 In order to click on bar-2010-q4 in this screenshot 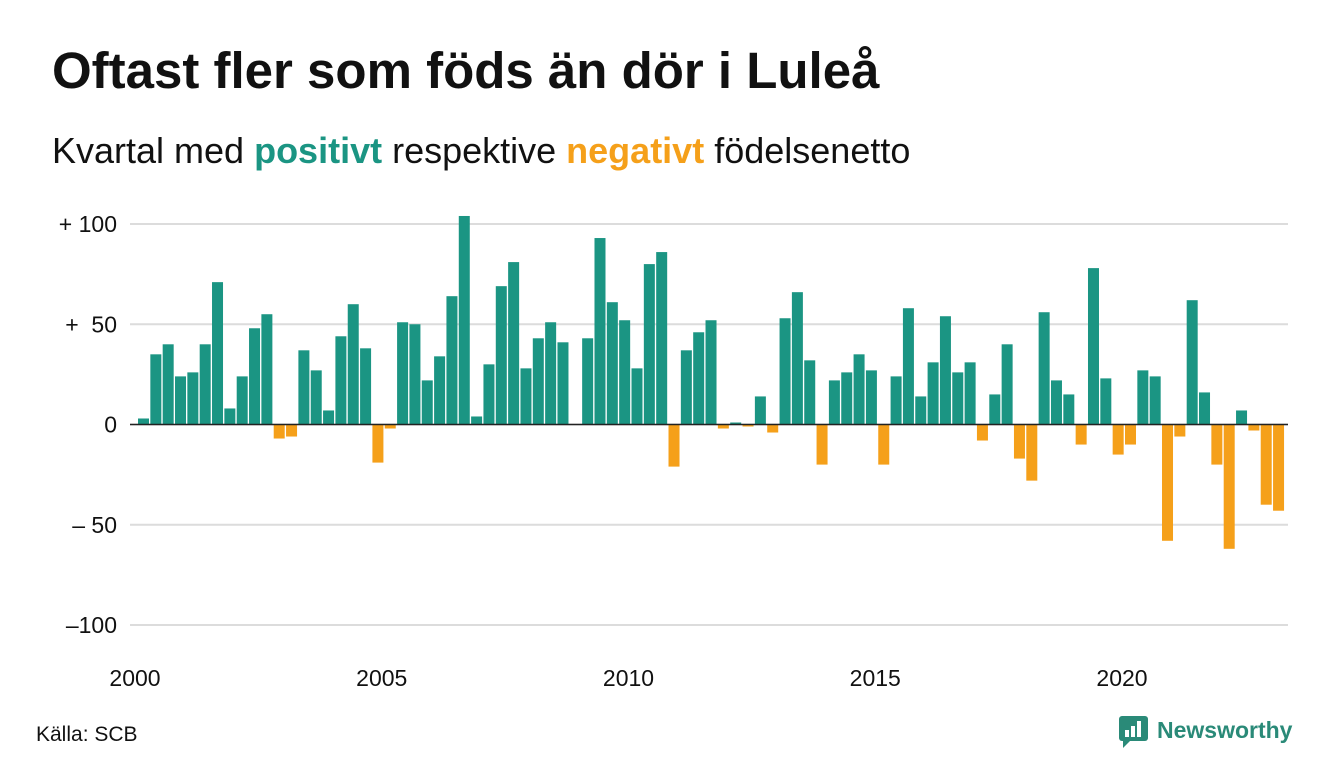, I will do `click(674, 445)`.